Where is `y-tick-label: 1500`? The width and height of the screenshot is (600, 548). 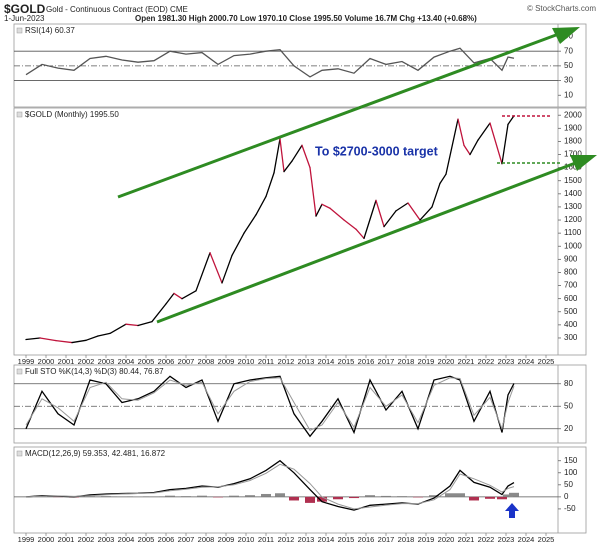
y-tick-label: 1500 is located at coordinates (573, 180).